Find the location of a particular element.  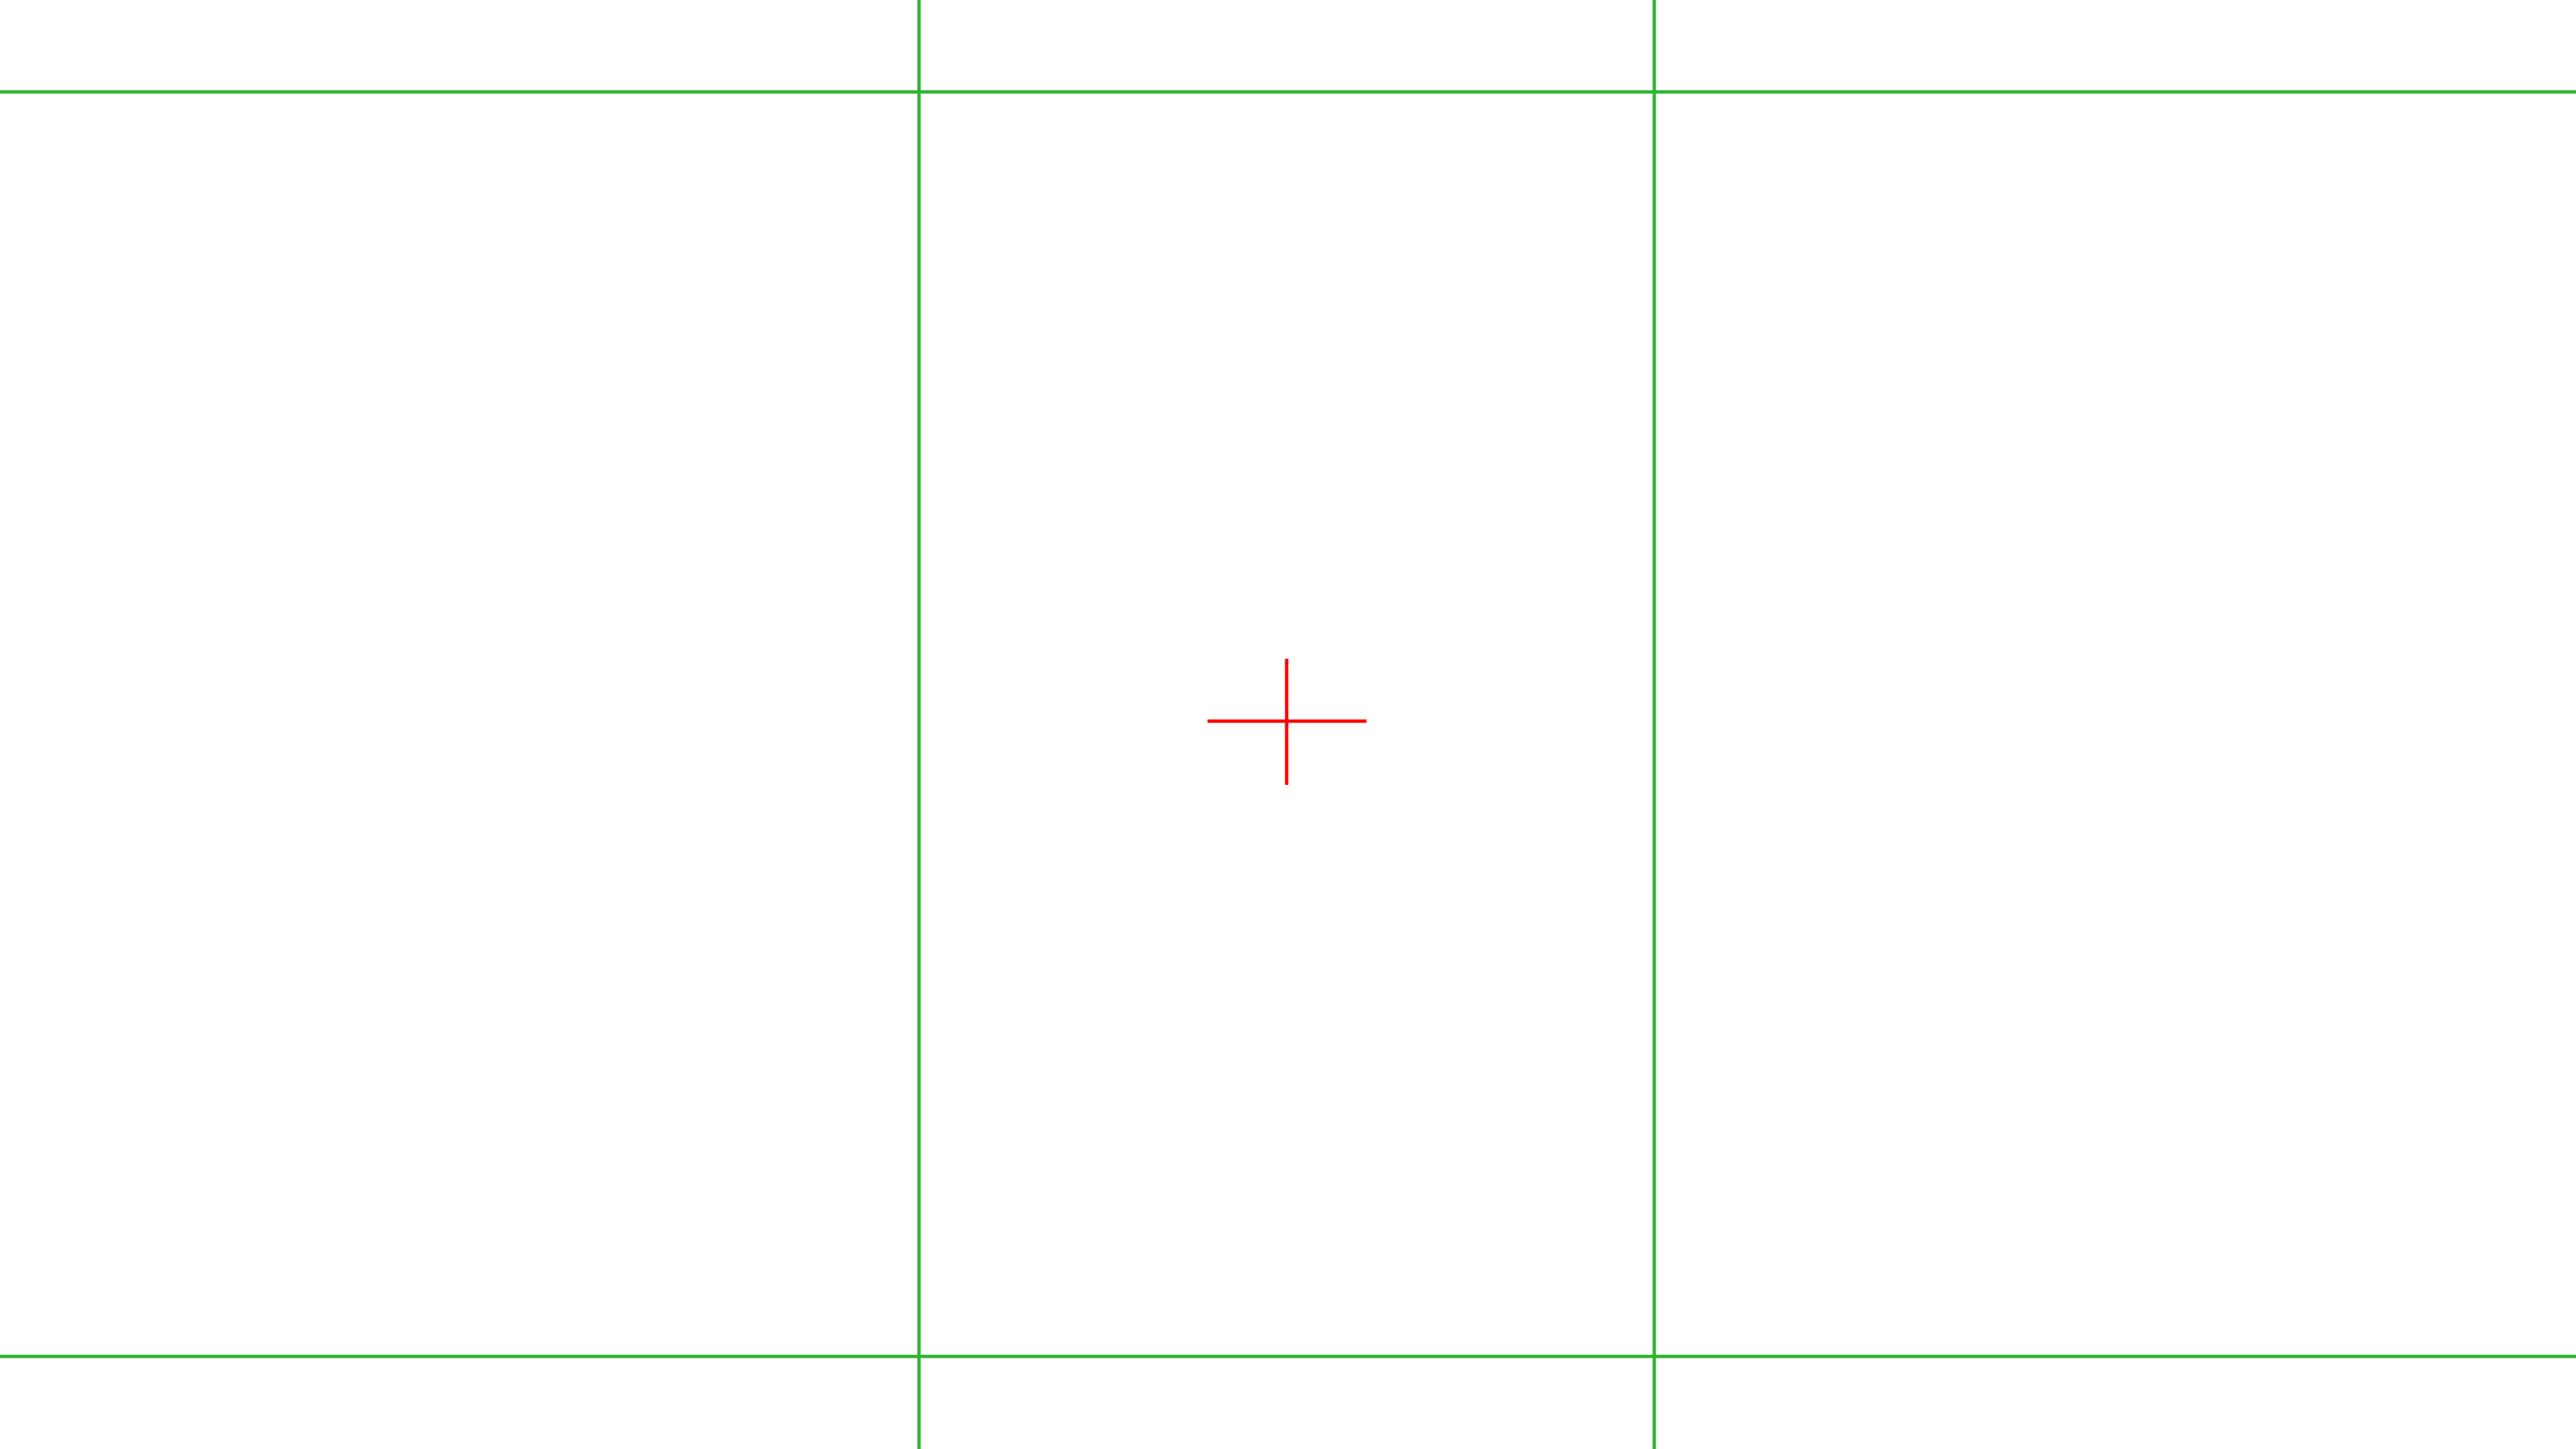

crosshair-icon is located at coordinates (1287, 722).